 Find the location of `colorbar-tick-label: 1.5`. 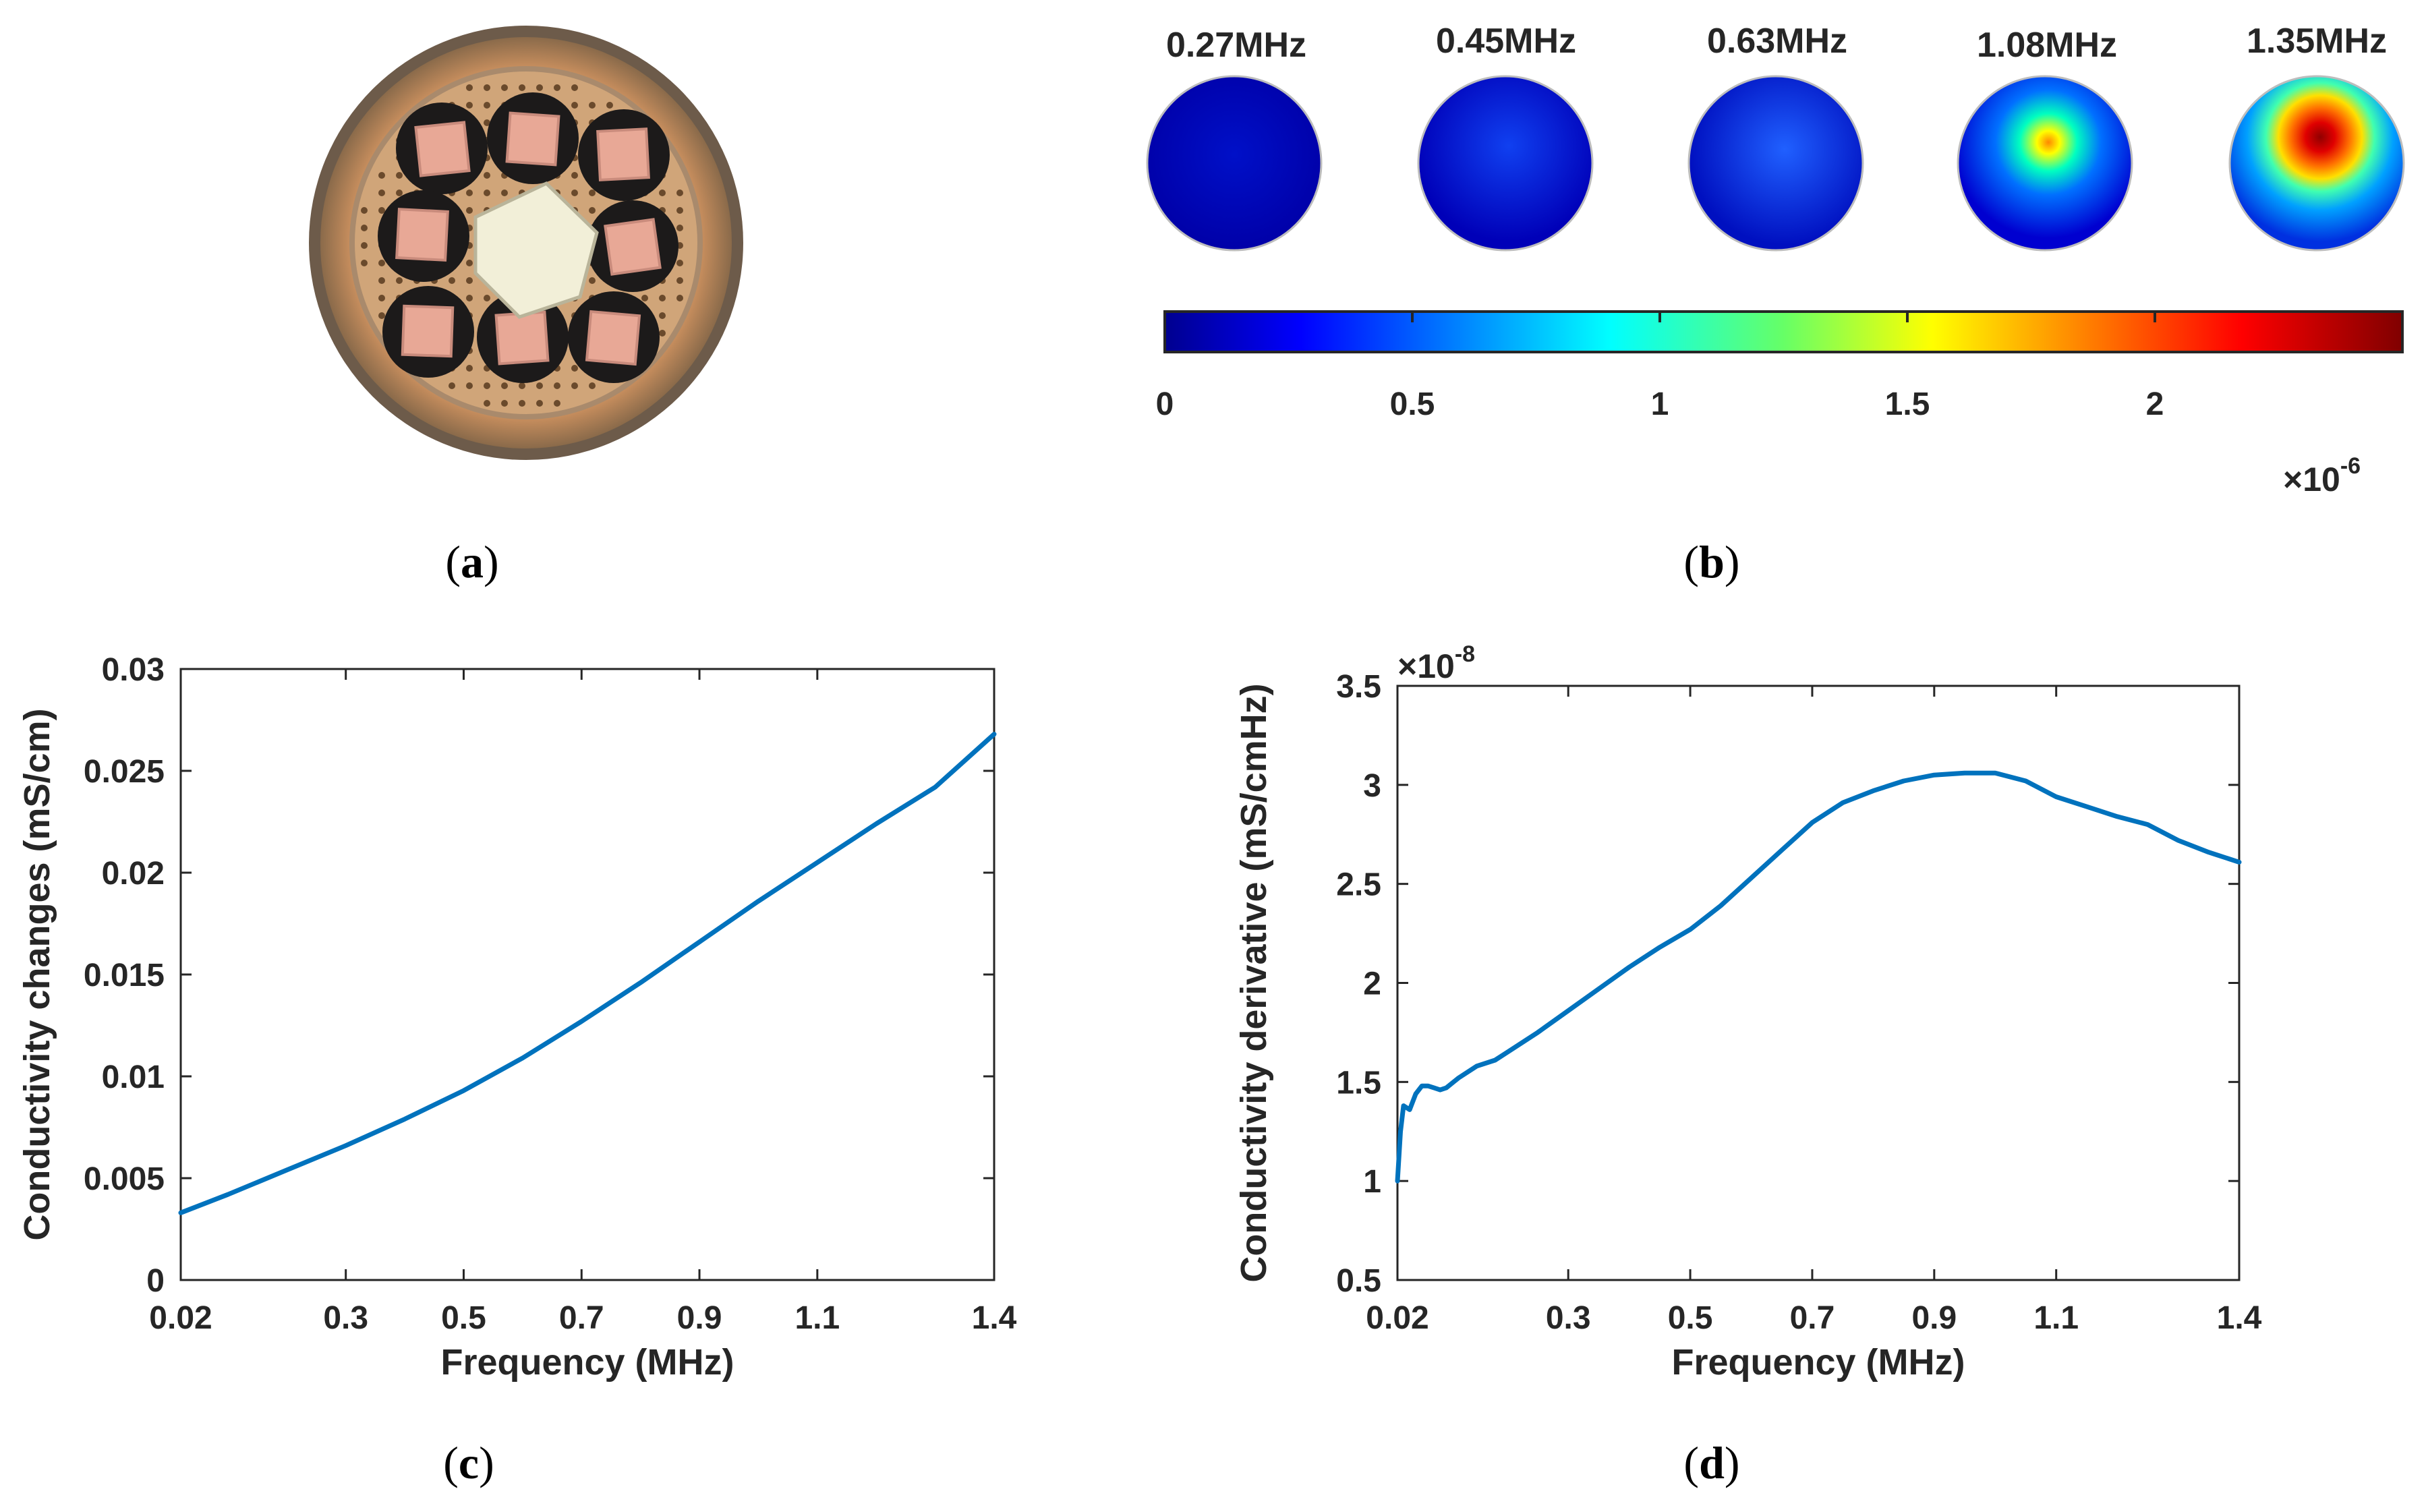

colorbar-tick-label: 1.5 is located at coordinates (1907, 404).